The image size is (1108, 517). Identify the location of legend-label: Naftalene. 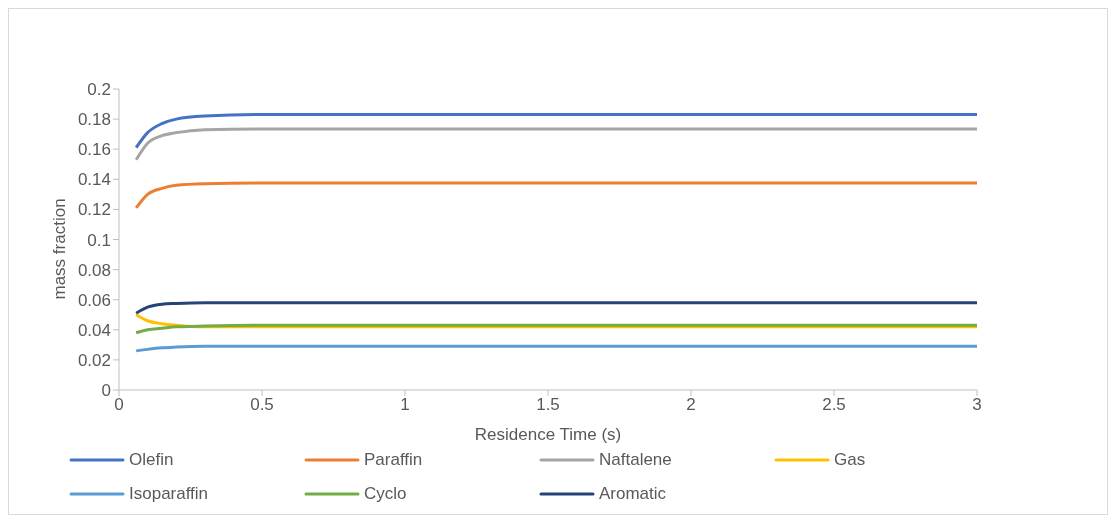
(635, 460).